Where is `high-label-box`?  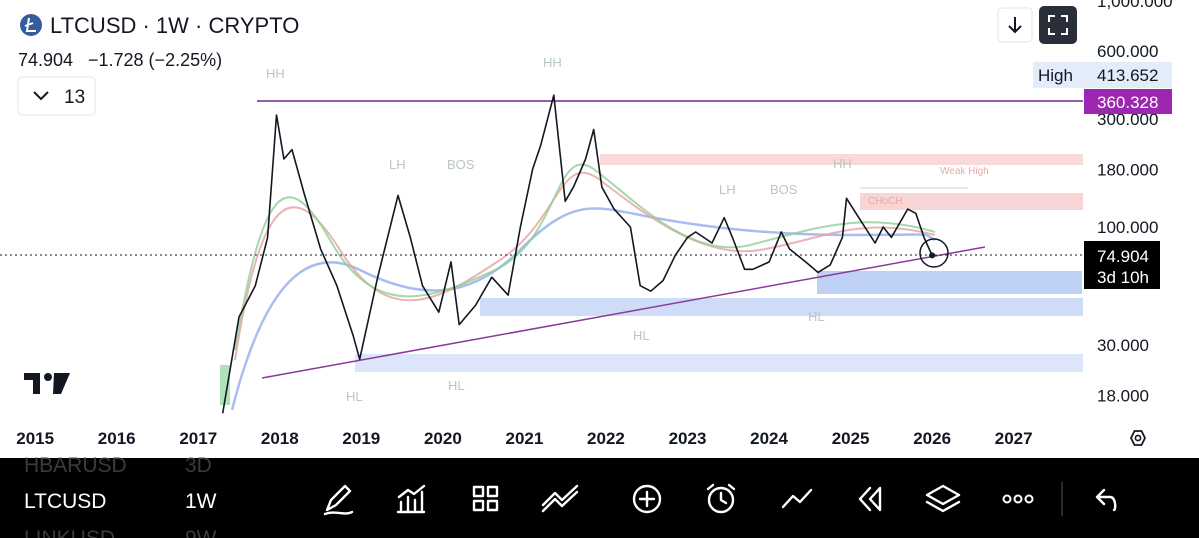
high-label-box is located at coordinates (1058, 75).